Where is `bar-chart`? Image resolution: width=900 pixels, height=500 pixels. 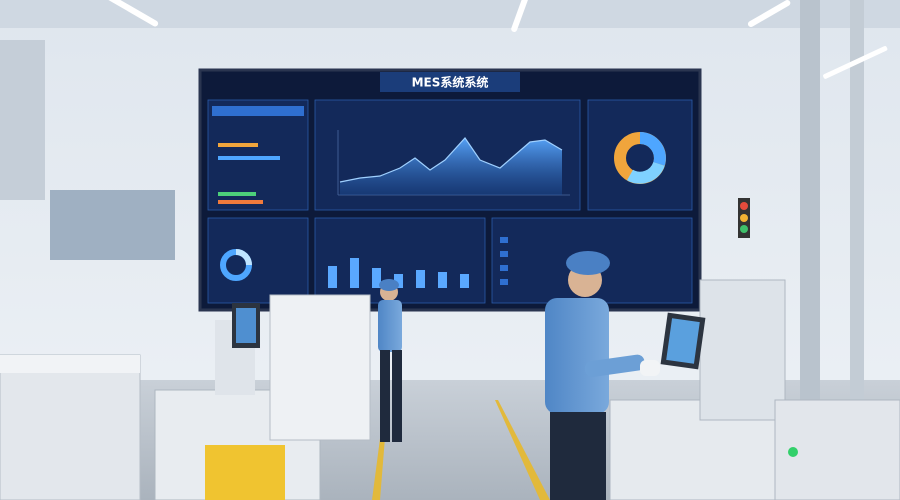
bar-chart is located at coordinates (398, 273).